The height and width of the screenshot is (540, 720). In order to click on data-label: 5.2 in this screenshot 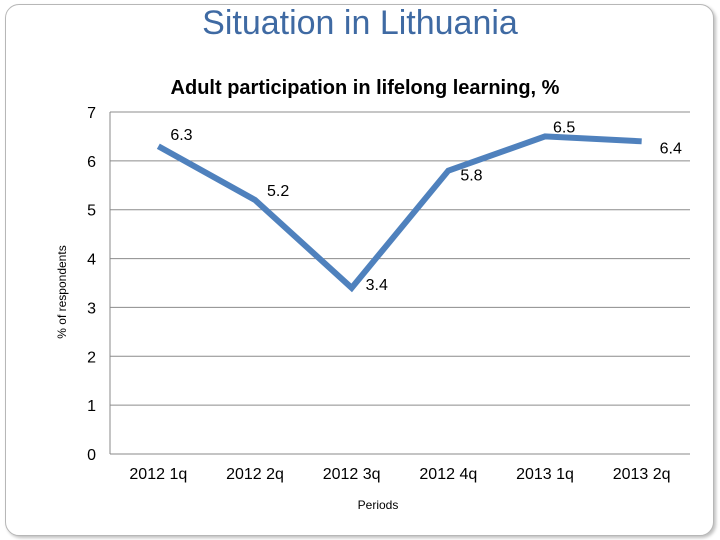, I will do `click(278, 191)`.